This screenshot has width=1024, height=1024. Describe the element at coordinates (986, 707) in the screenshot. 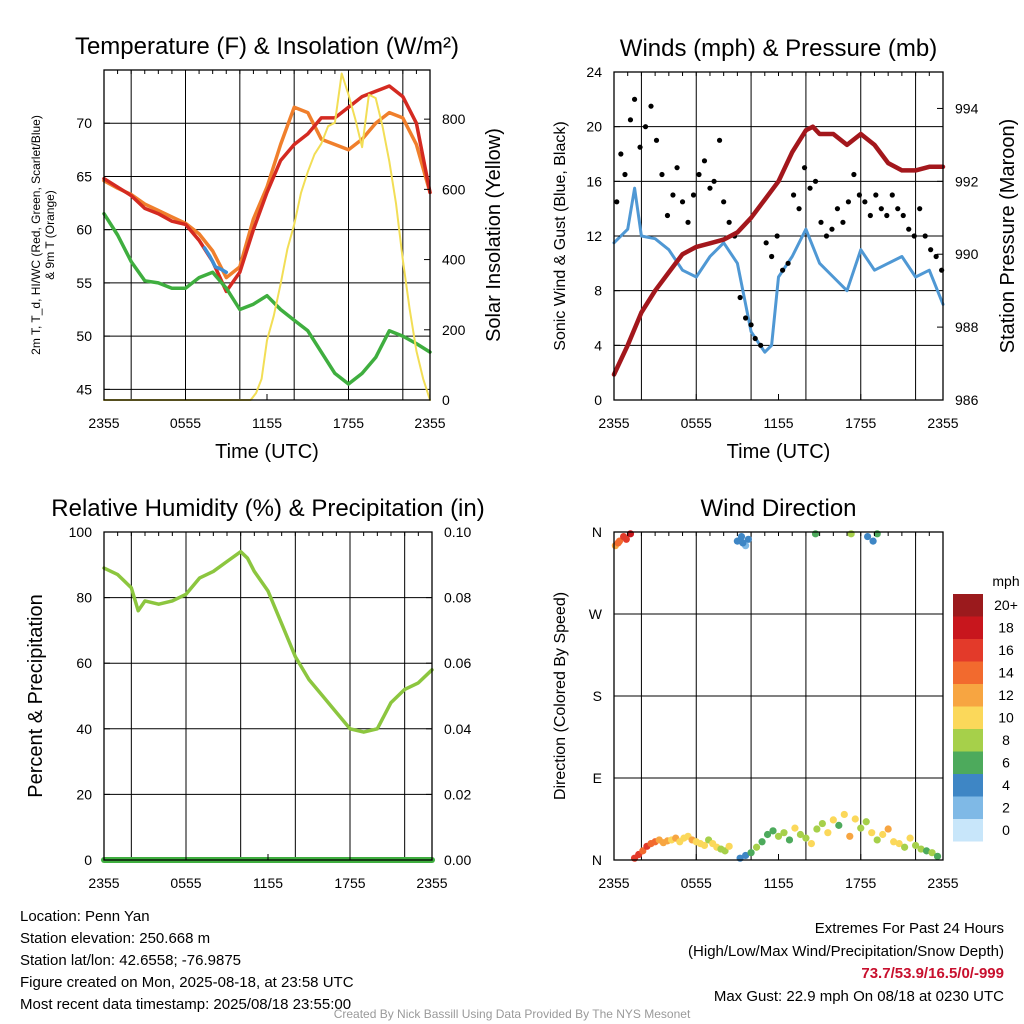

I see `speed-legend: mph 20+ 18 16 14 12 10 8 6 4 2 0` at that location.